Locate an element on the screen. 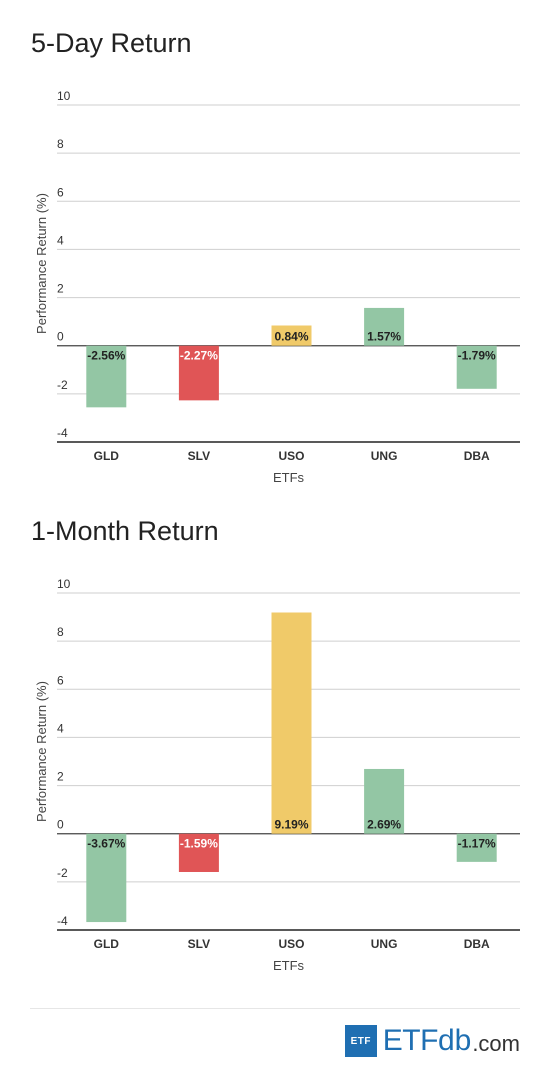 This screenshot has width=550, height=1075. chart-title-1-month: 1-Month Return is located at coordinates (125, 531).